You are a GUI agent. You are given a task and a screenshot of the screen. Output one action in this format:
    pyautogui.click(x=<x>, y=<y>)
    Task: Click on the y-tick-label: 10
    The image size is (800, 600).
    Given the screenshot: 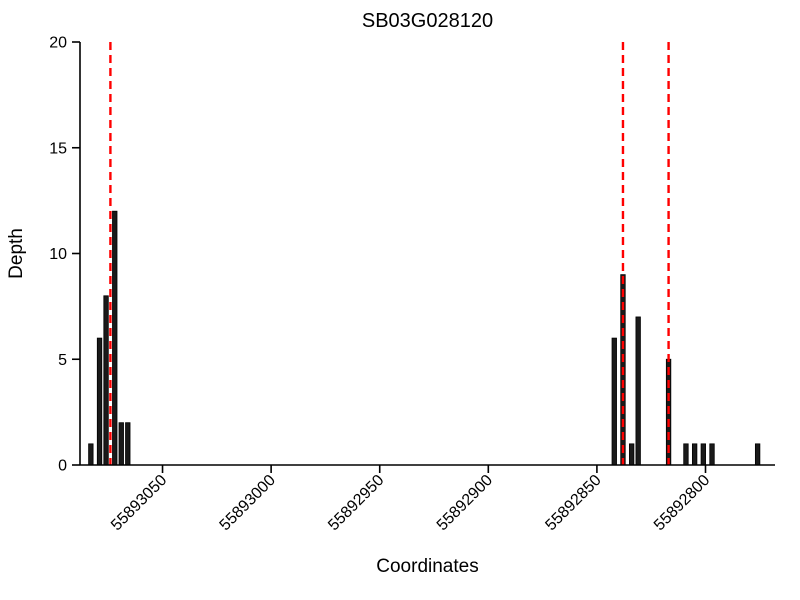 What is the action you would take?
    pyautogui.click(x=58, y=254)
    